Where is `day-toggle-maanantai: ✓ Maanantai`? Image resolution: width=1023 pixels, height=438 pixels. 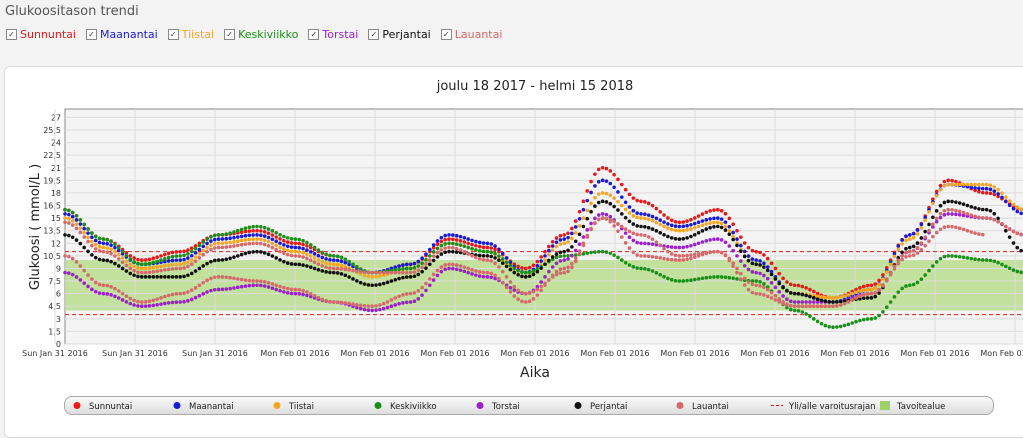
day-toggle-maanantai: ✓ Maanantai is located at coordinates (121, 34).